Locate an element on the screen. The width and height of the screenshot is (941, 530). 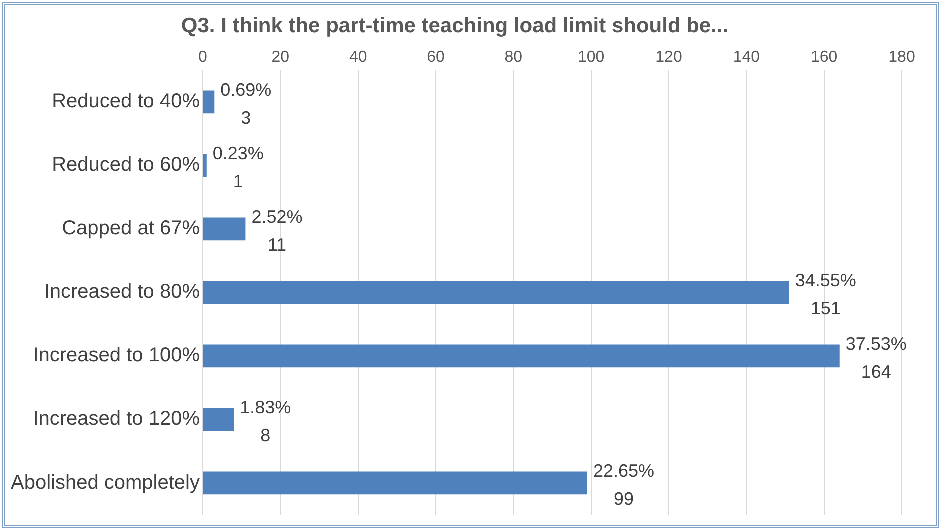
x-tick-label: 60 is located at coordinates (436, 57).